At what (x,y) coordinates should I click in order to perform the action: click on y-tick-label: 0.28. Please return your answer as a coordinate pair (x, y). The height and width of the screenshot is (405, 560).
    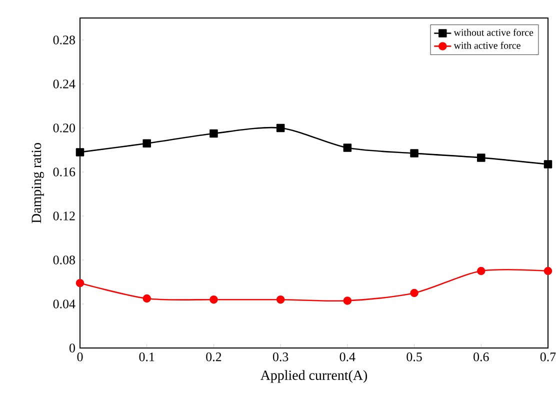
    Looking at the image, I should click on (64, 40).